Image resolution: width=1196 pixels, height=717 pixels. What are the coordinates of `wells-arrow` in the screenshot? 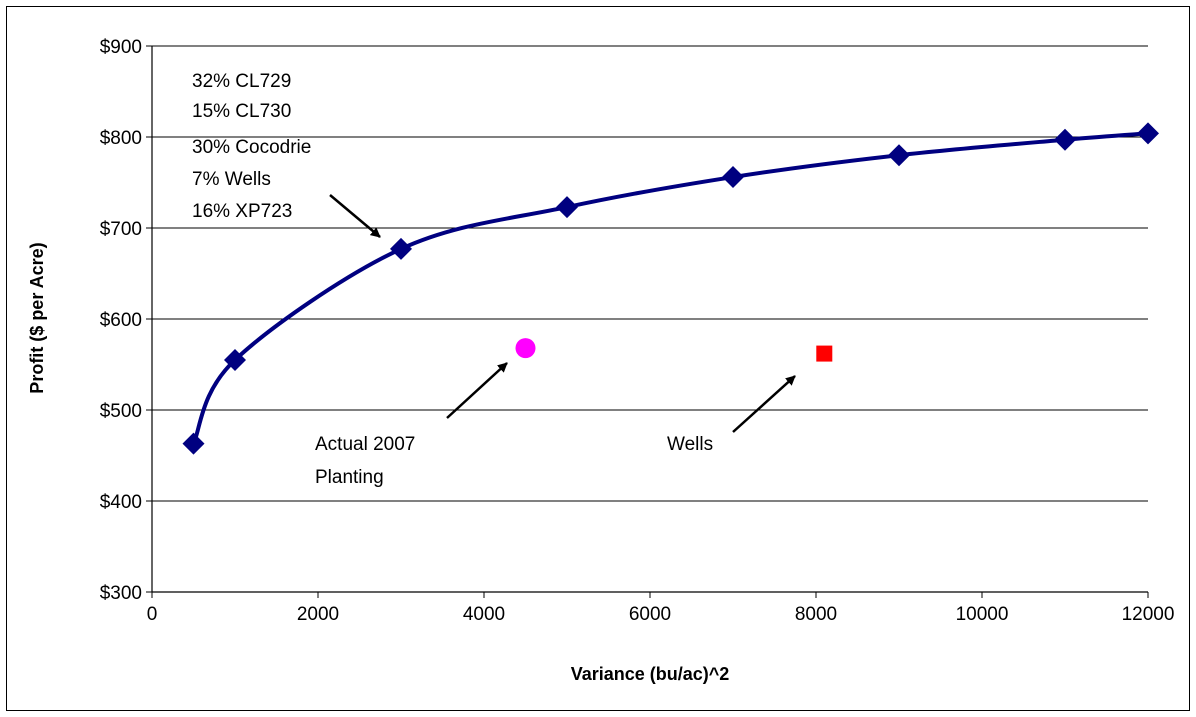 It's located at (764, 404).